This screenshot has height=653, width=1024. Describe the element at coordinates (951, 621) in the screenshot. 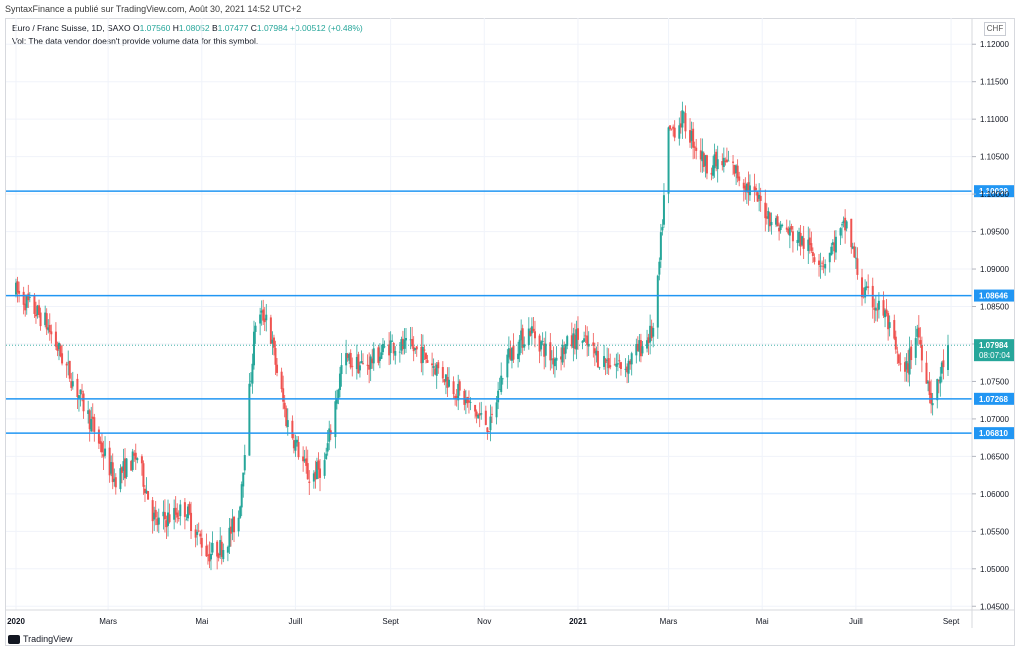

I see `x-tick-label: Sept` at that location.